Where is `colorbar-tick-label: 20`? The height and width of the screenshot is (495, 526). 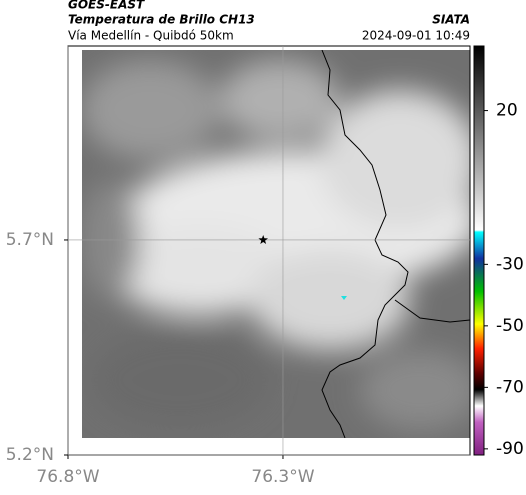 colorbar-tick-label: 20 is located at coordinates (507, 111).